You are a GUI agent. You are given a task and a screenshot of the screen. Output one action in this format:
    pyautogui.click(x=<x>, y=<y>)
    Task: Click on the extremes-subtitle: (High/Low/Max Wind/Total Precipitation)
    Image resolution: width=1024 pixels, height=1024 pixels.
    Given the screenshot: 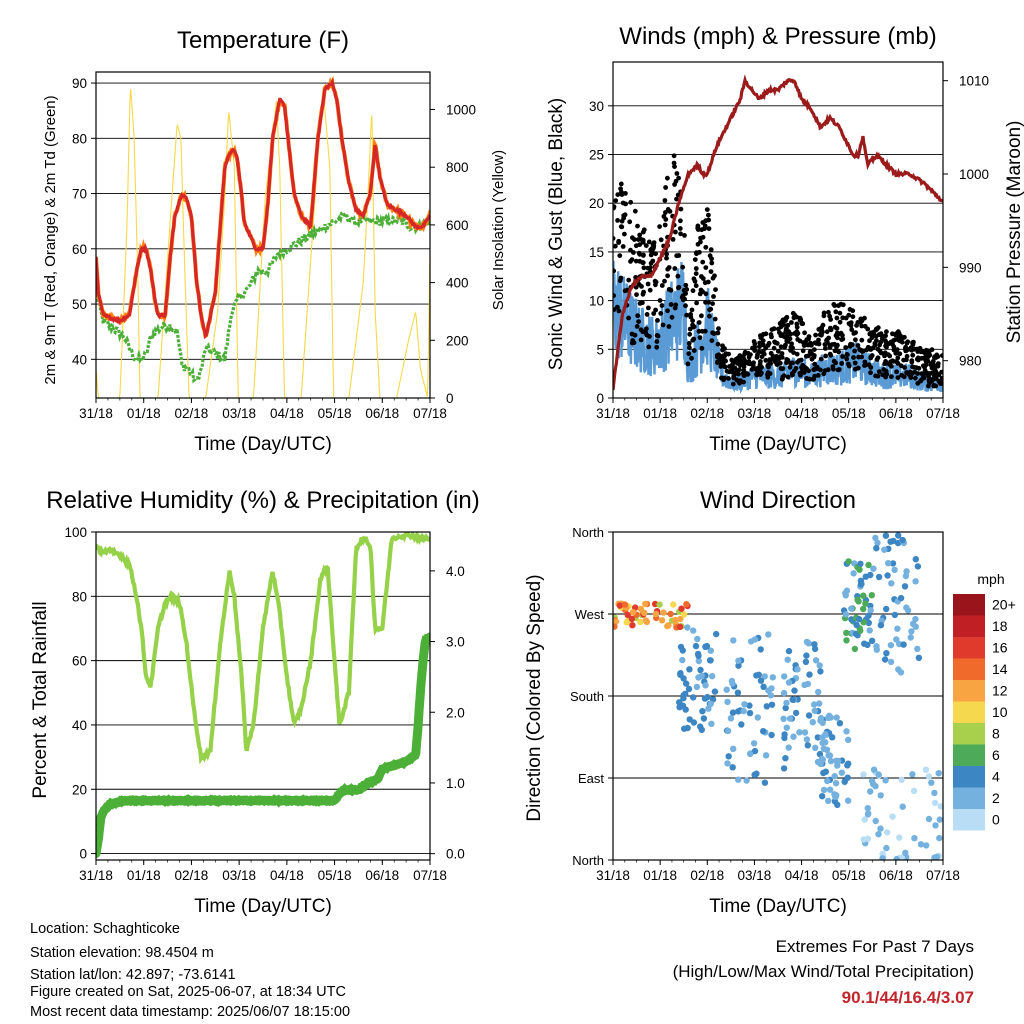 What is the action you would take?
    pyautogui.click(x=823, y=971)
    